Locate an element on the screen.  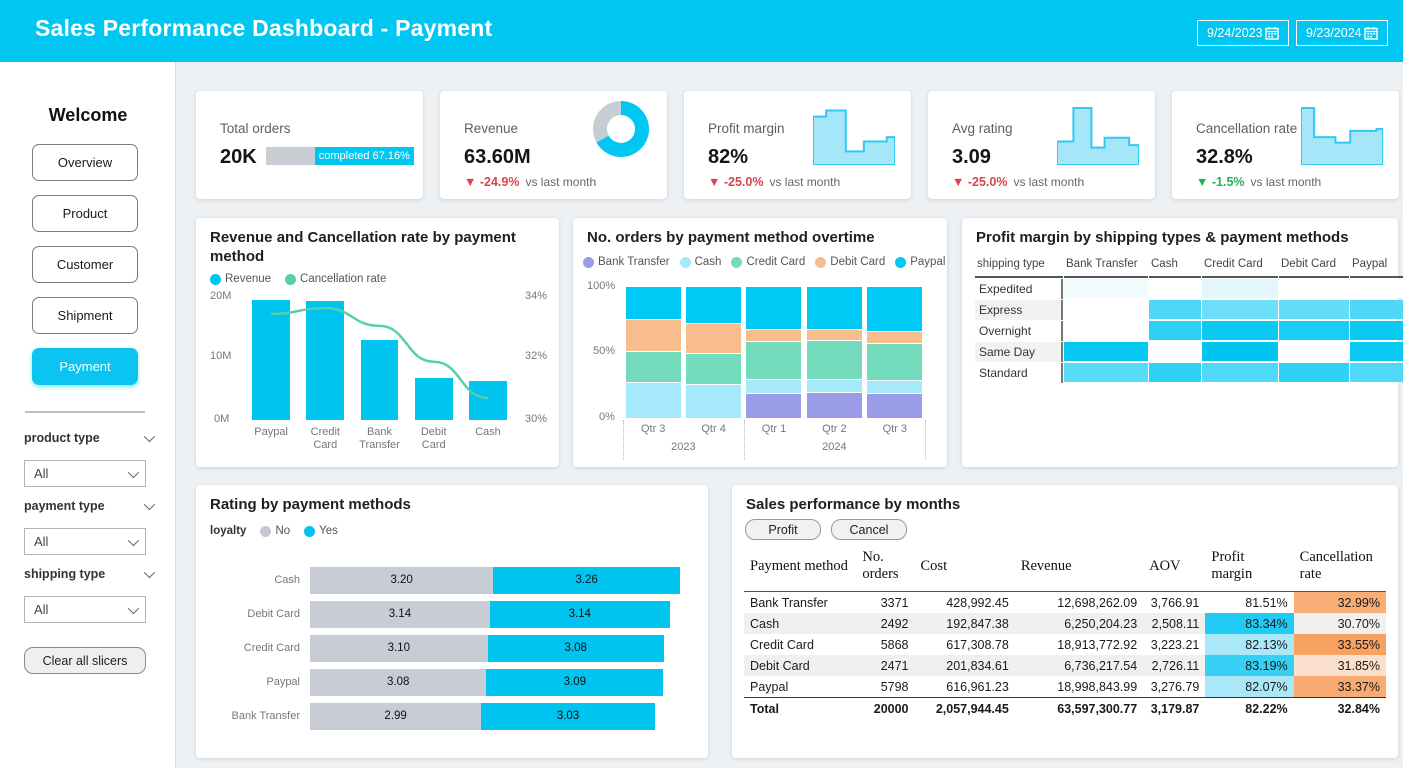
slicer-value: All is located at coordinates (41, 541).